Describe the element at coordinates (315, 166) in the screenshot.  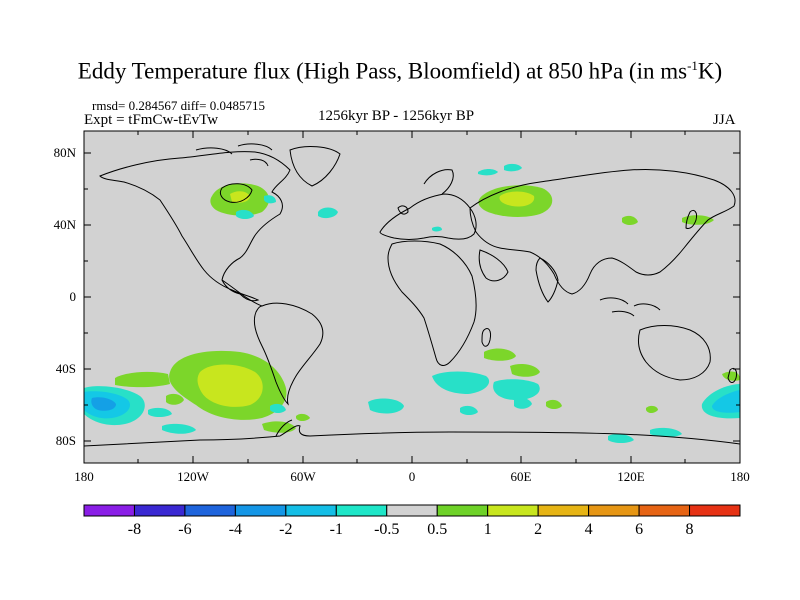
I see `coast-greenland` at that location.